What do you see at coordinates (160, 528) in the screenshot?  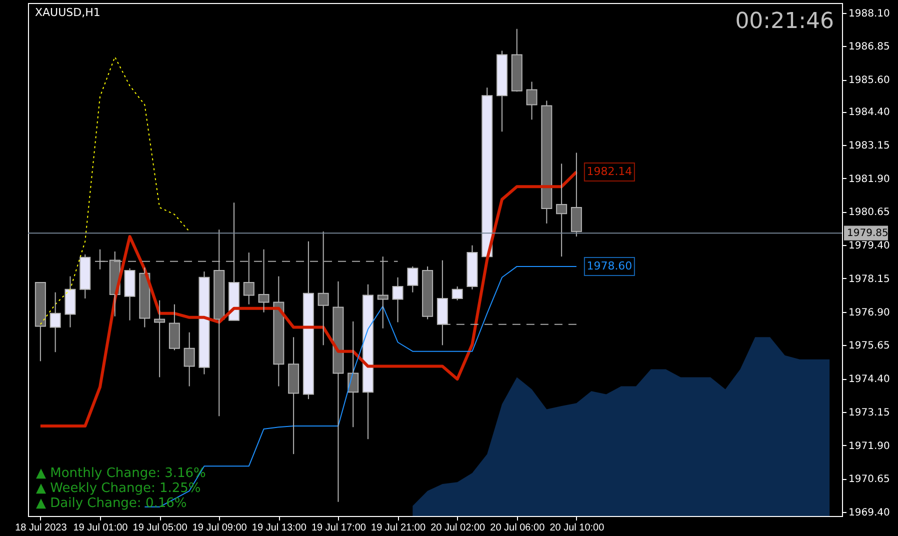 I see `x-tick-label: 19 Jul 05:00` at bounding box center [160, 528].